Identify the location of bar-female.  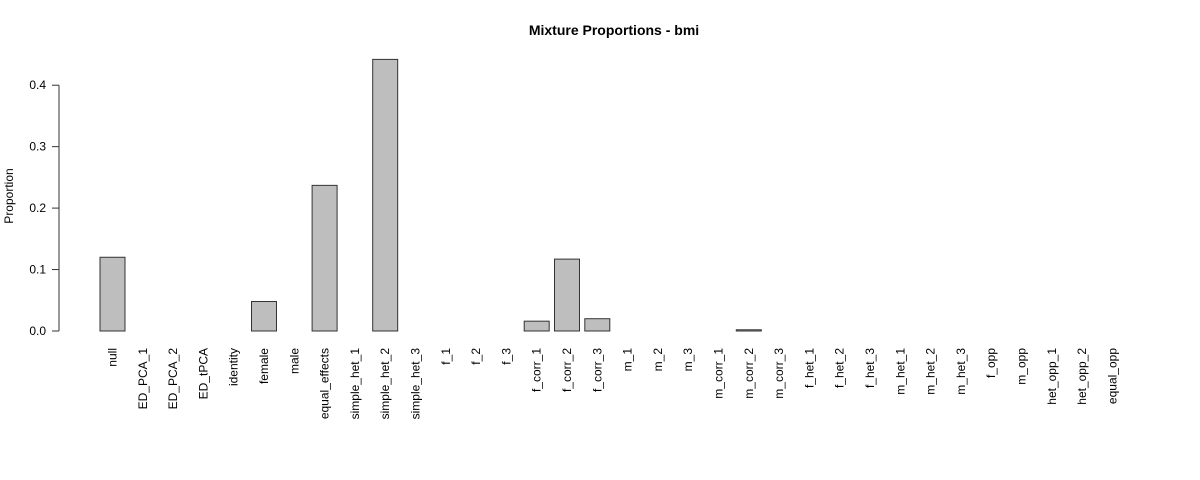
(264, 316).